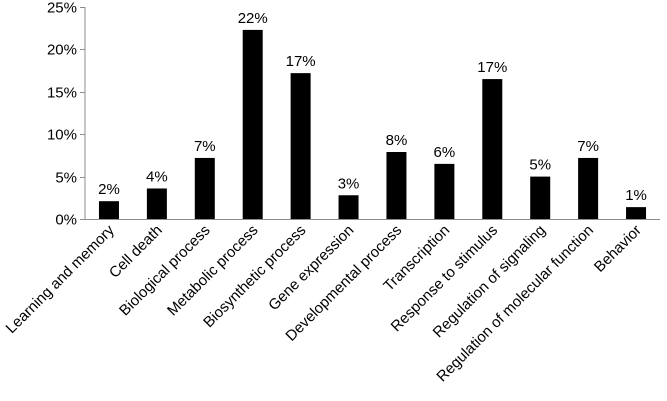 The image size is (667, 401). What do you see at coordinates (445, 152) in the screenshot?
I see `data-label: 6%` at bounding box center [445, 152].